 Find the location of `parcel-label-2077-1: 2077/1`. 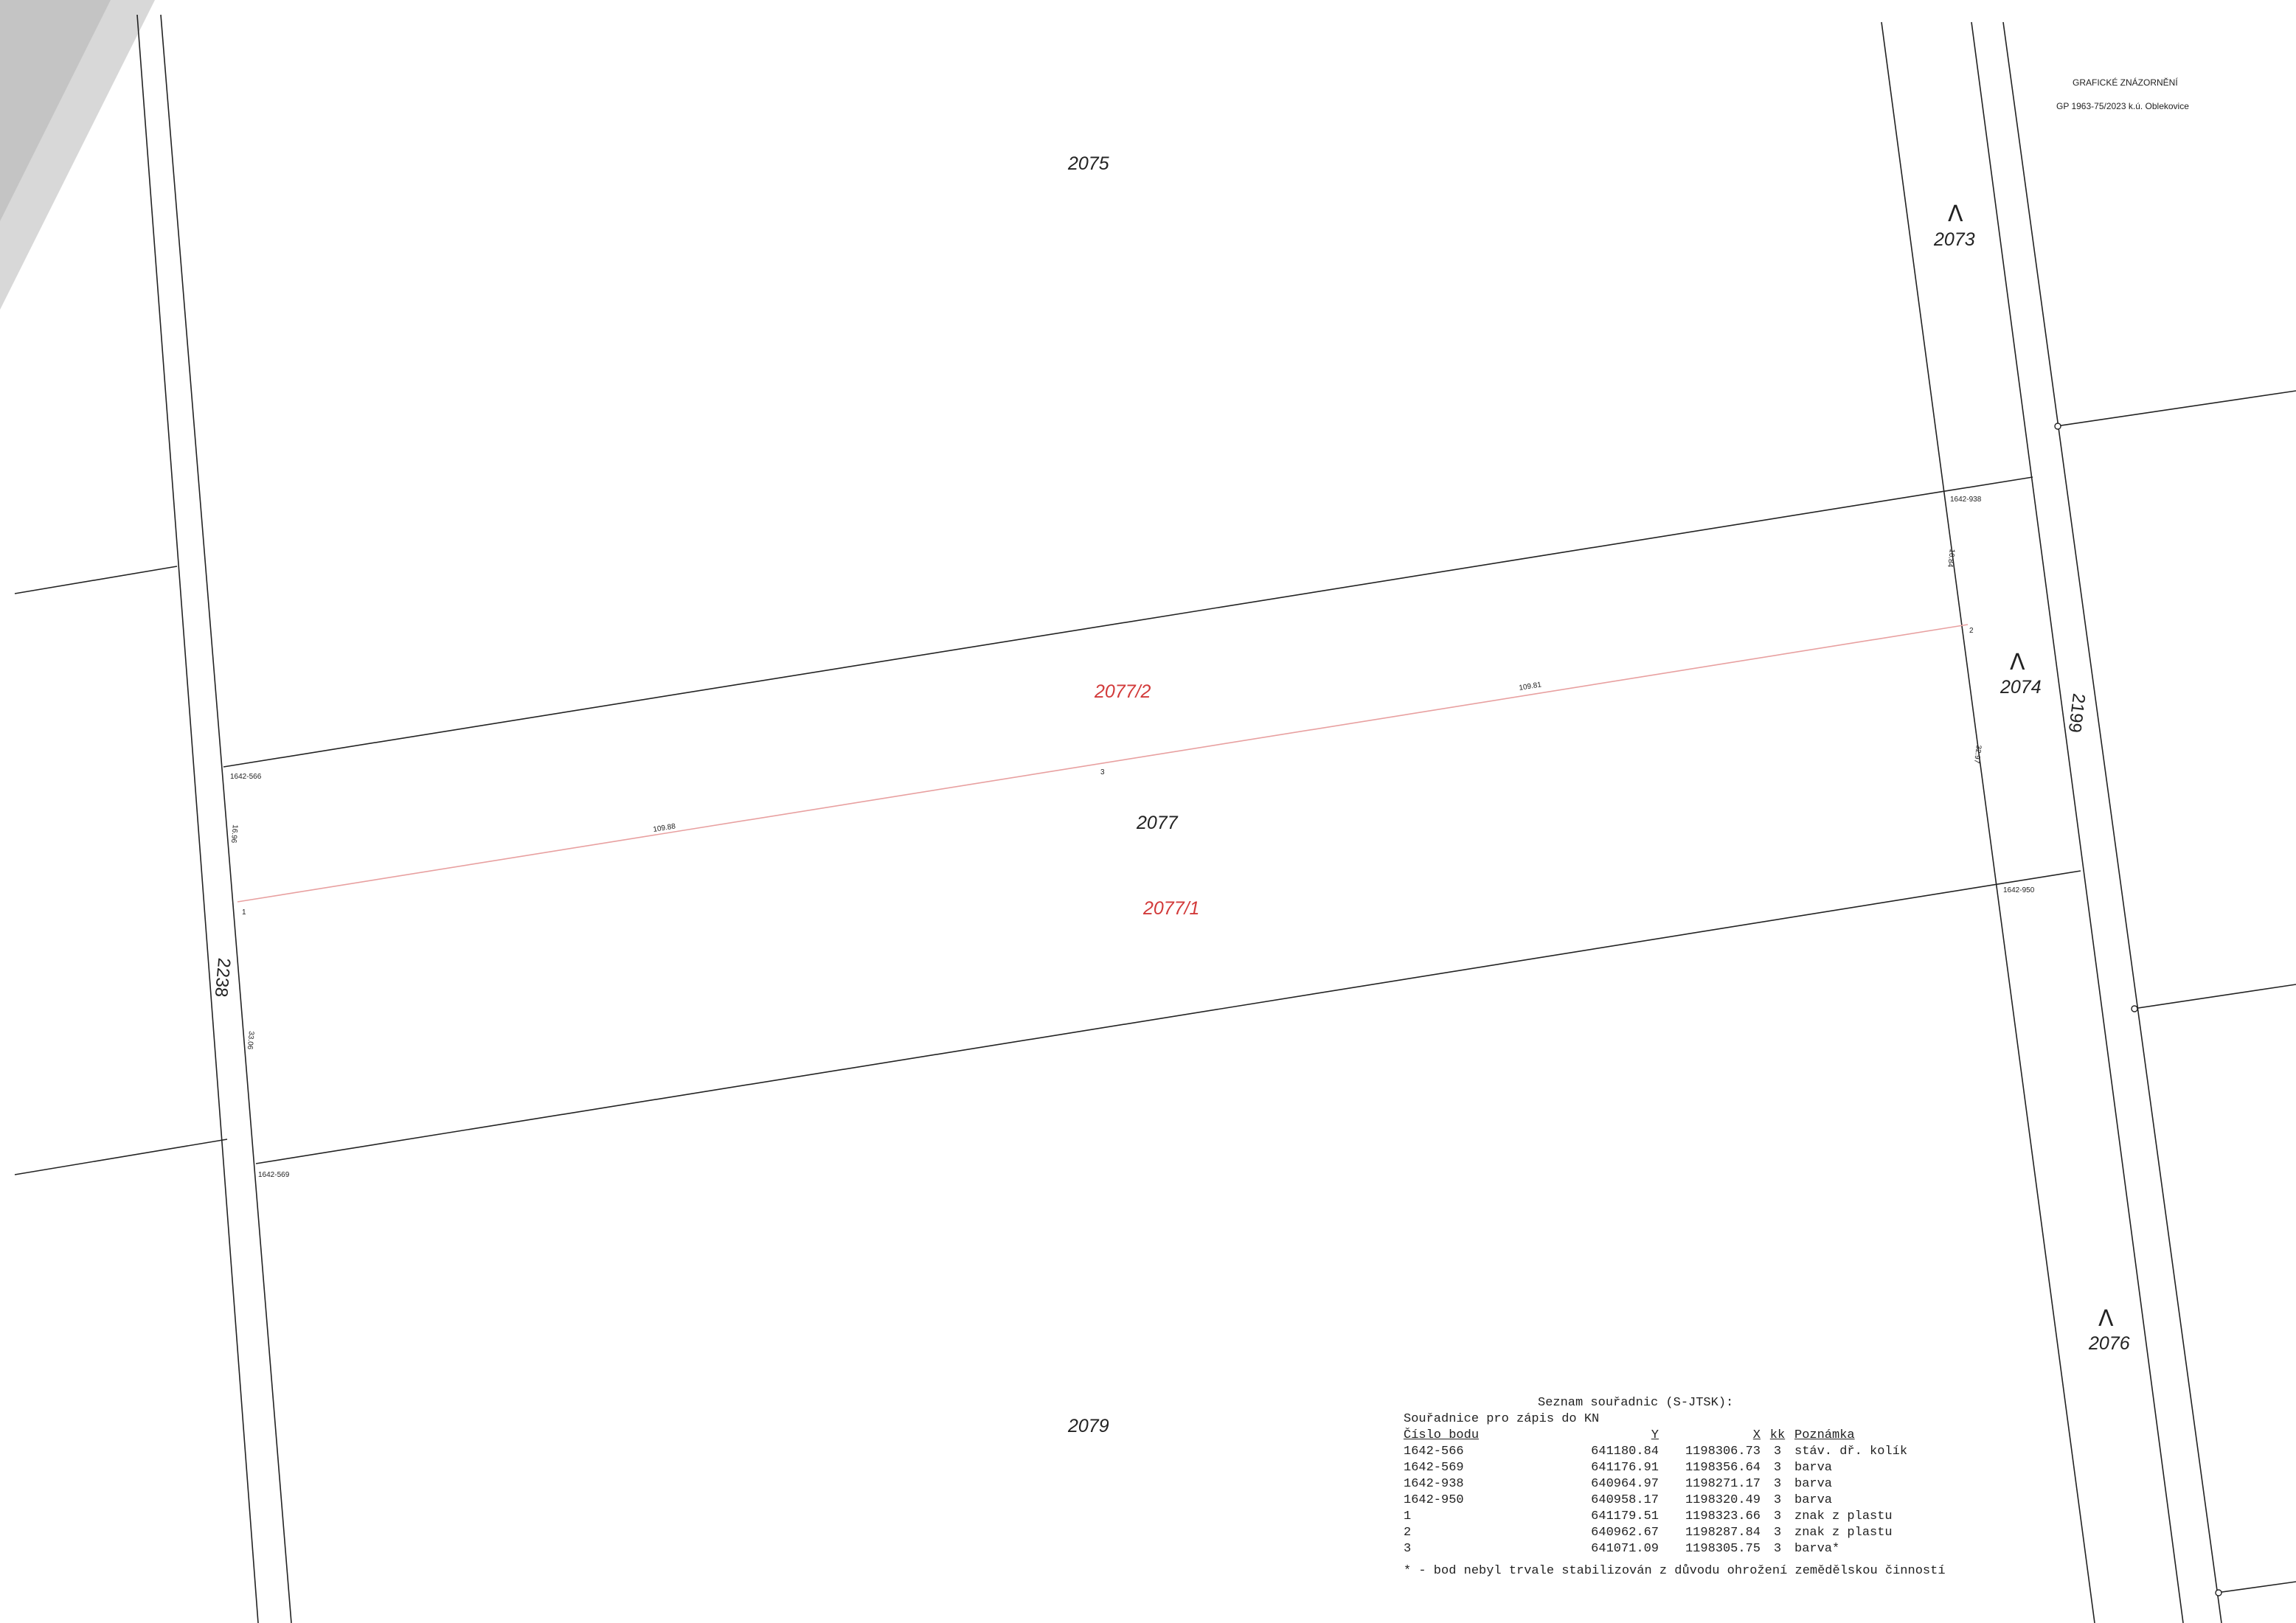

parcel-label-2077-1: 2077/1 is located at coordinates (1170, 908).